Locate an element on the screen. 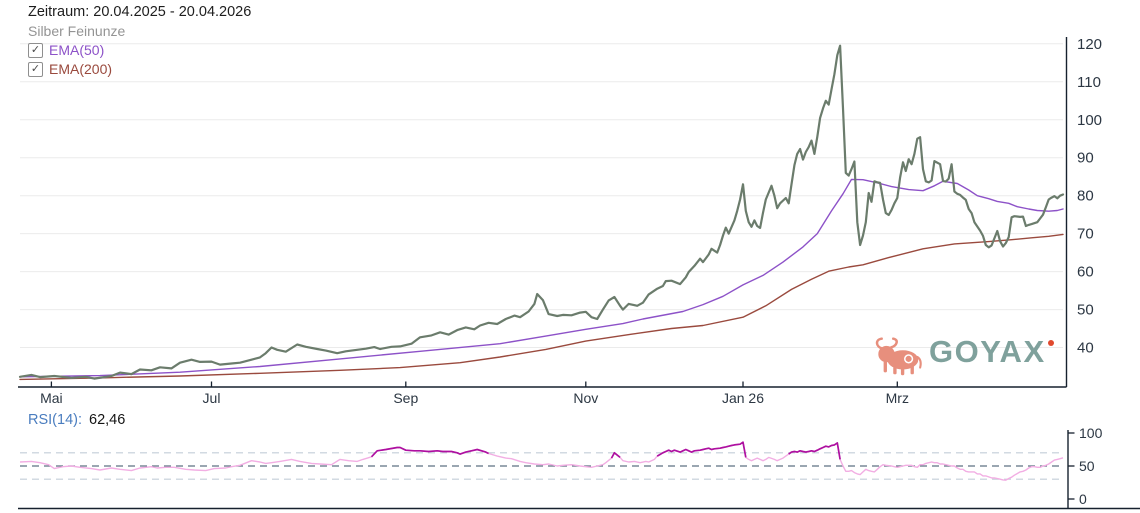 The height and width of the screenshot is (513, 1140). ema200-label: EMA(200) is located at coordinates (81, 69).